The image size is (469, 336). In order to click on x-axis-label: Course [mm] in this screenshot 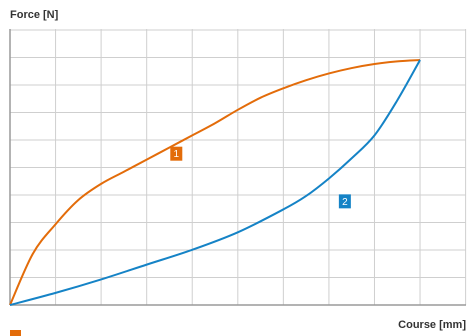, I will do `click(432, 325)`.